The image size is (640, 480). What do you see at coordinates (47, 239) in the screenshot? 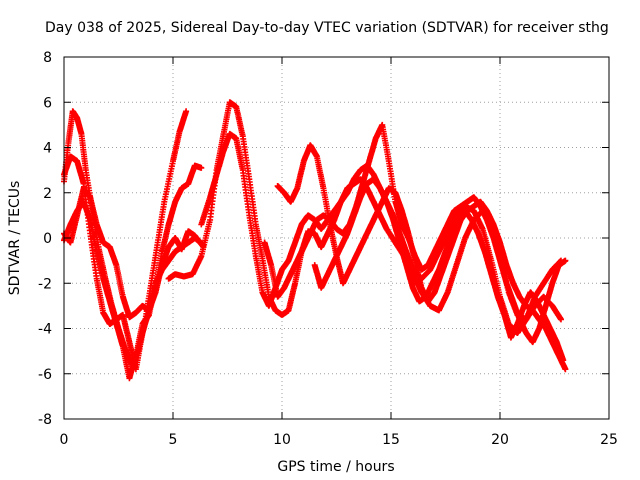
I see `y-tick-label: 0` at bounding box center [47, 239].